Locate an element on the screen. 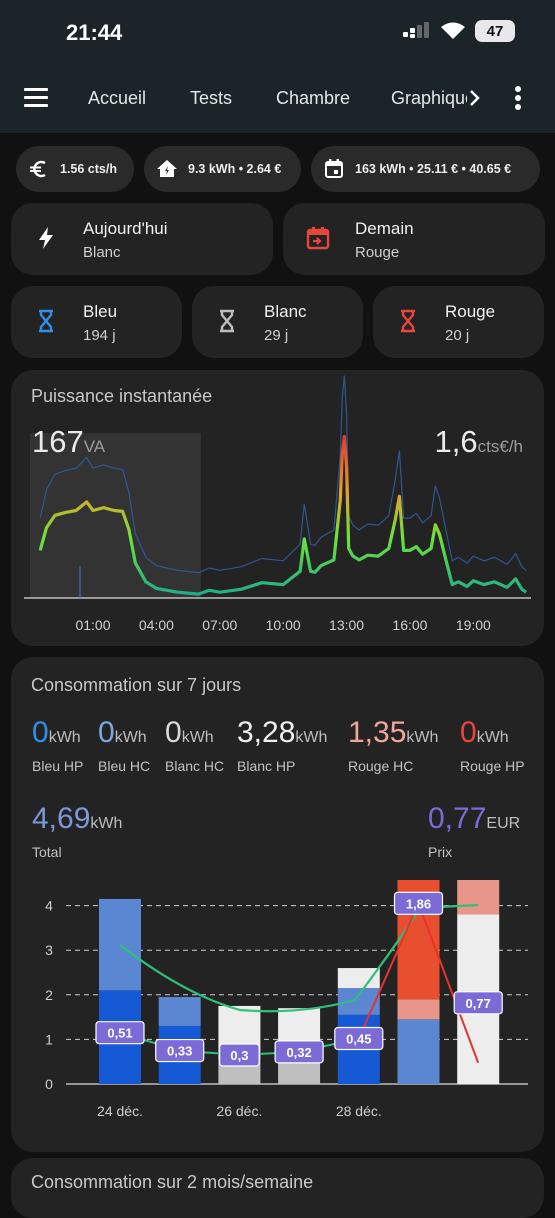 The image size is (555, 1218). stat-bleu-hp: 0kWh Bleu HP is located at coordinates (57, 745).